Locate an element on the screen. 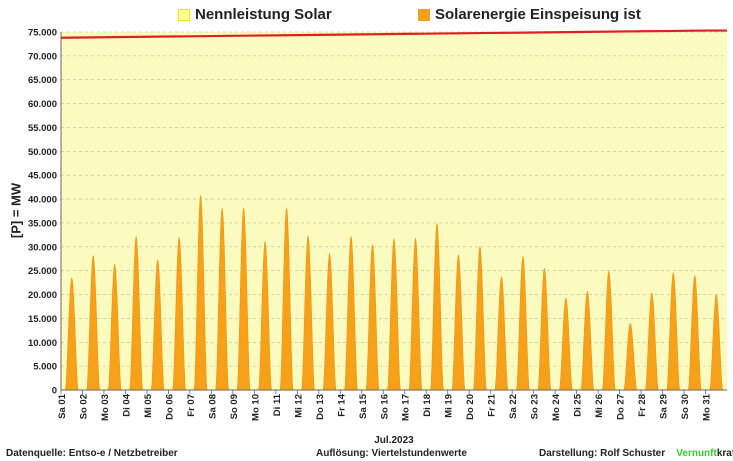 This screenshot has width=733, height=461. y-tick-label: 5.000 is located at coordinates (45, 367).